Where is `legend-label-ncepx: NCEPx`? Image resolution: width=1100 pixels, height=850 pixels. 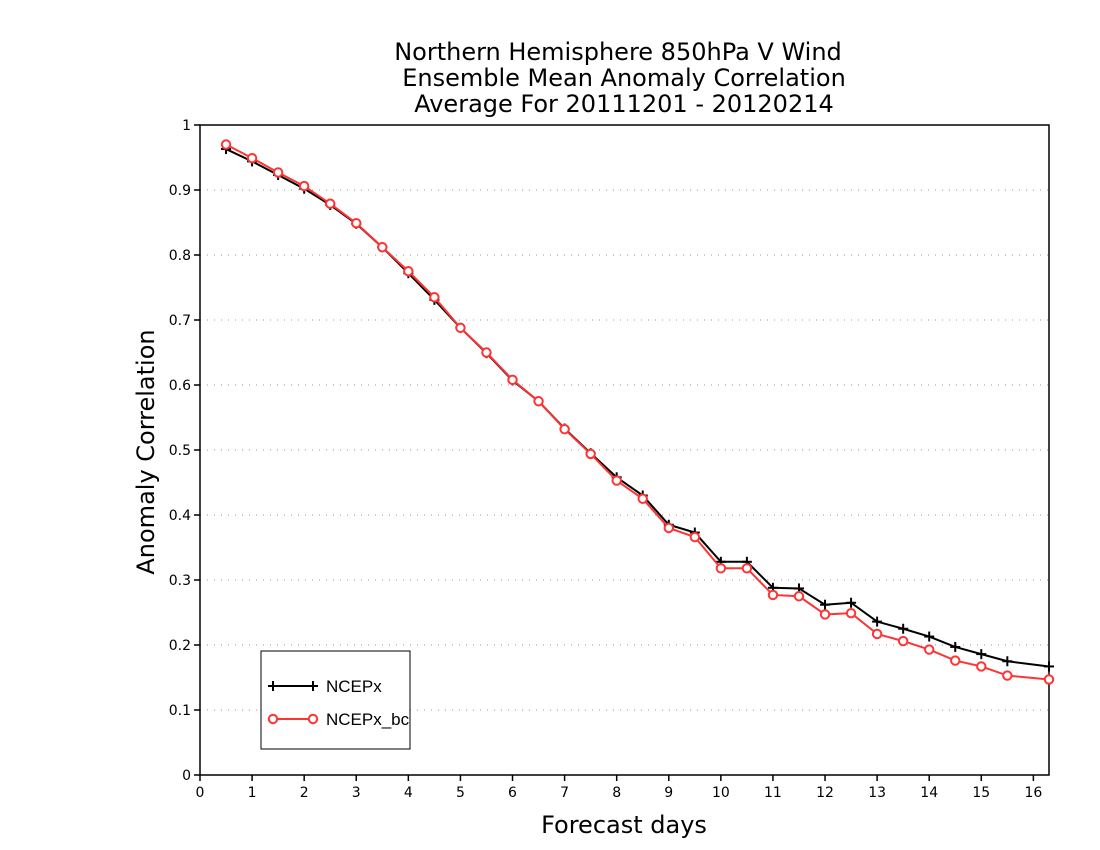 legend-label-ncepx: NCEPx is located at coordinates (354, 686).